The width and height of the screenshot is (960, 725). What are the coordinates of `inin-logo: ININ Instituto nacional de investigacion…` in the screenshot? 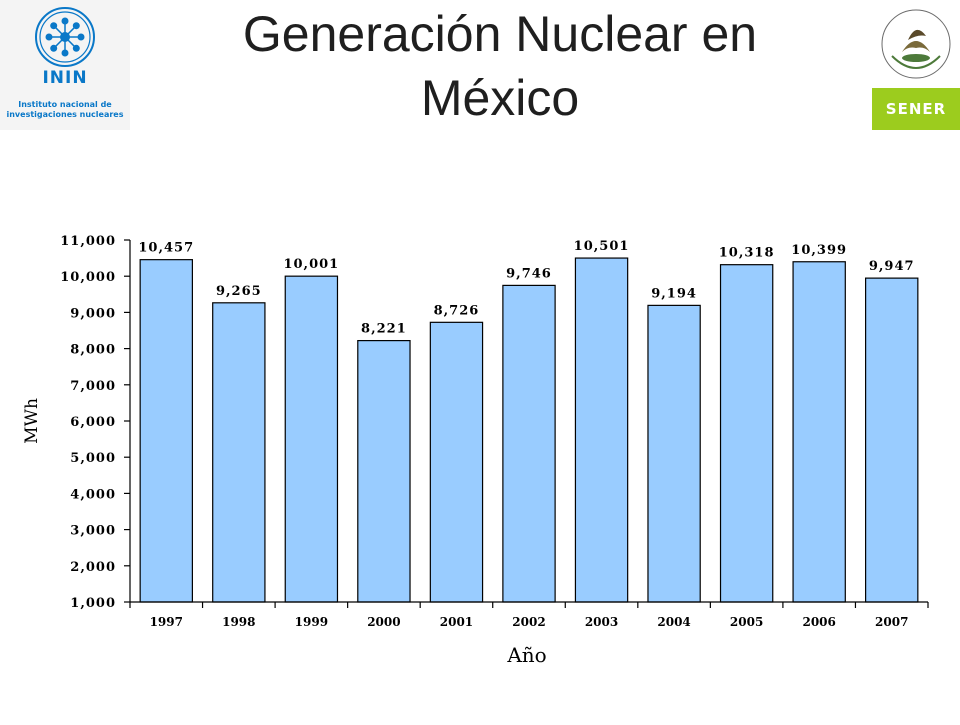 It's located at (65, 65).